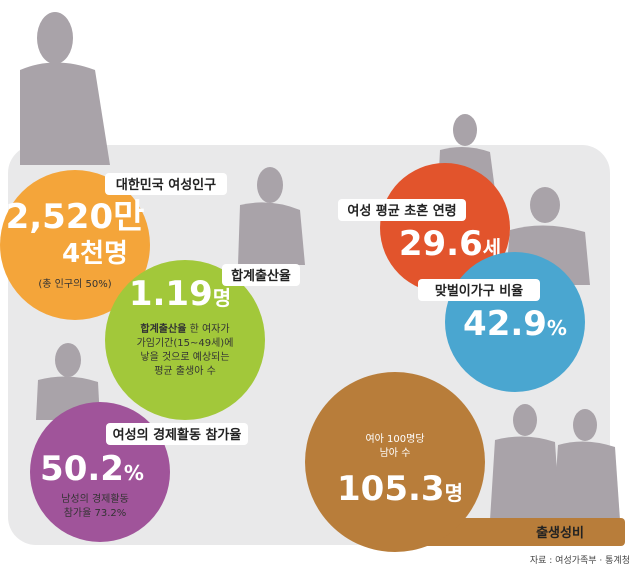 The width and height of the screenshot is (640, 572). Describe the element at coordinates (580, 560) in the screenshot. I see `source: 자료 : 여성가족부 · 통계청` at that location.